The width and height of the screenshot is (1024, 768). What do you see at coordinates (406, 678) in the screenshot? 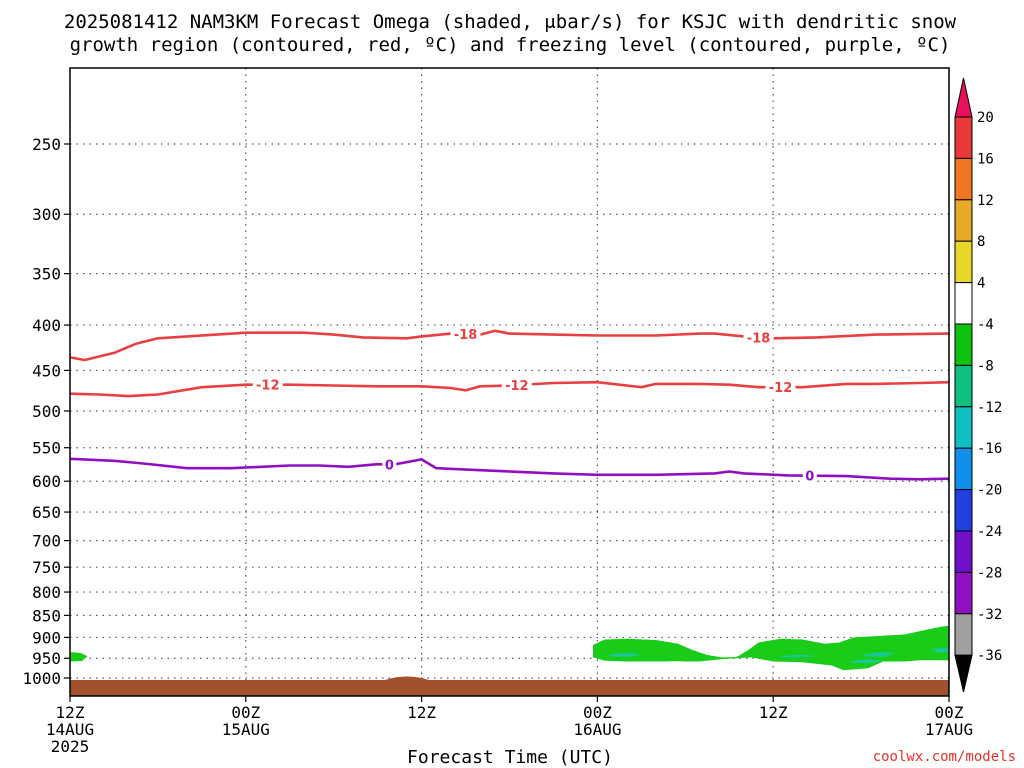
I see `terrain-bump` at bounding box center [406, 678].